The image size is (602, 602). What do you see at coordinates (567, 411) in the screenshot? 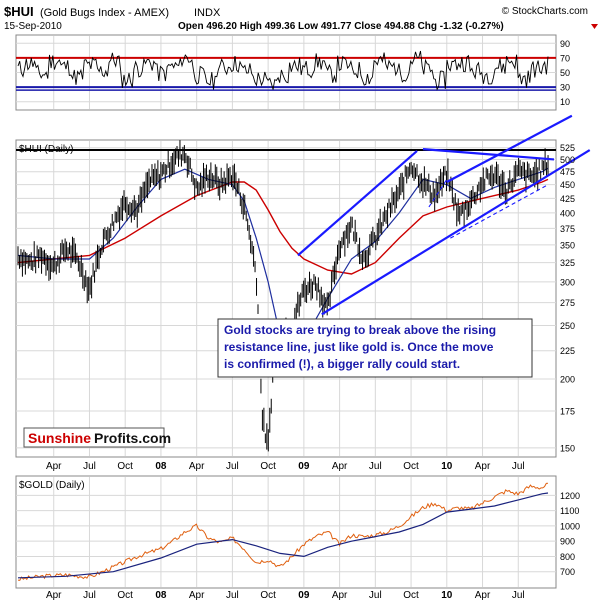
I see `hui-tick-label: 175` at bounding box center [567, 411].